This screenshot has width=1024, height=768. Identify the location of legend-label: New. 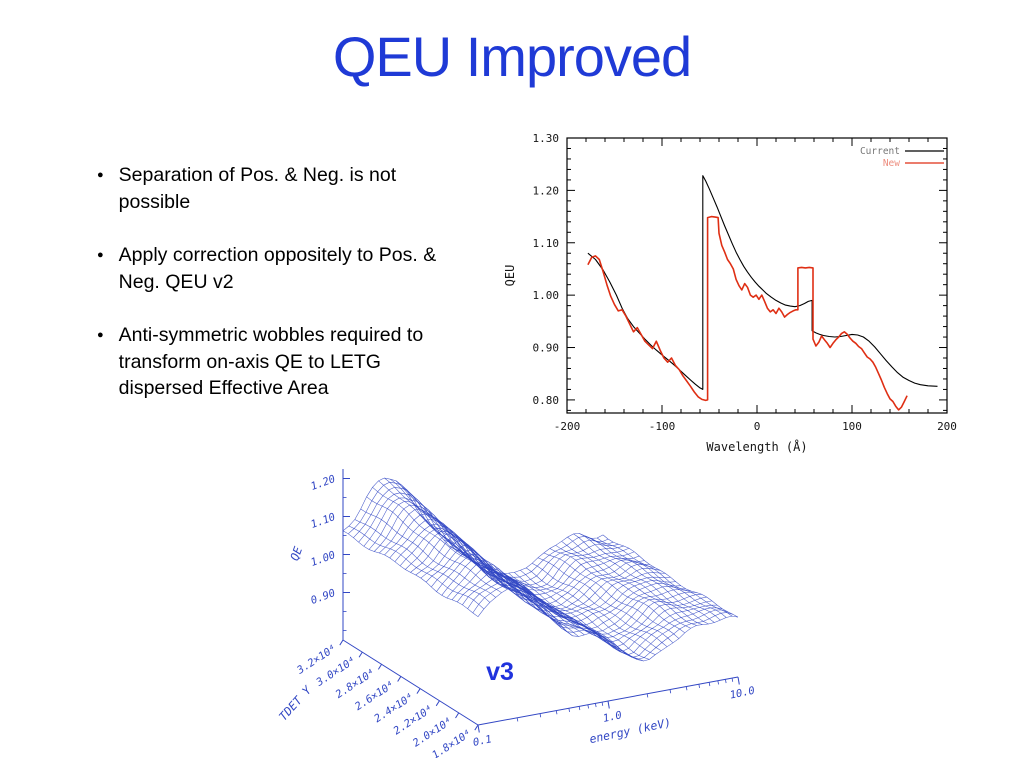
(891, 163).